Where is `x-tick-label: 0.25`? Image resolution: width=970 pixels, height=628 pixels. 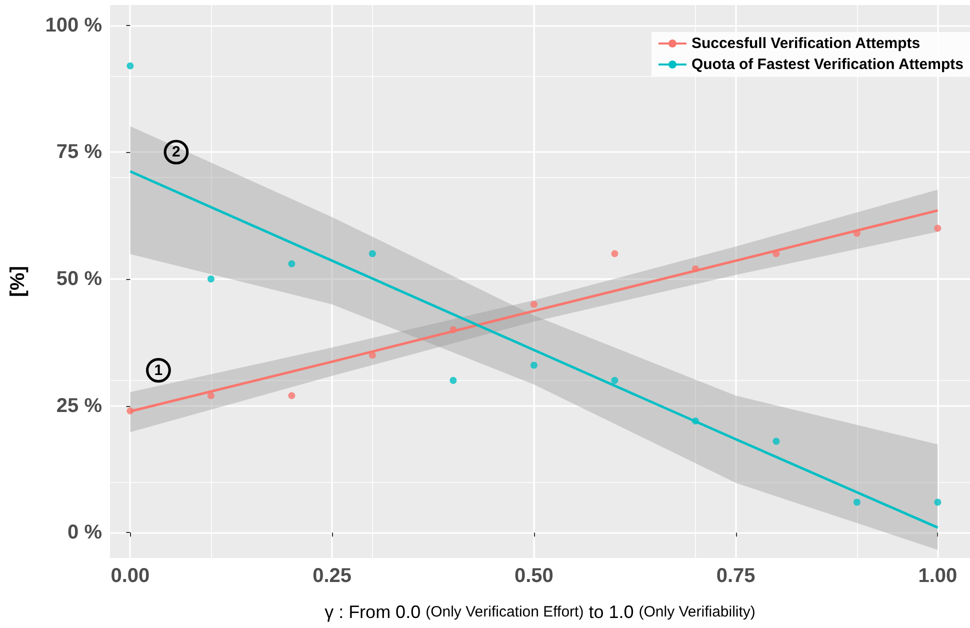
x-tick-label: 0.25 is located at coordinates (332, 576).